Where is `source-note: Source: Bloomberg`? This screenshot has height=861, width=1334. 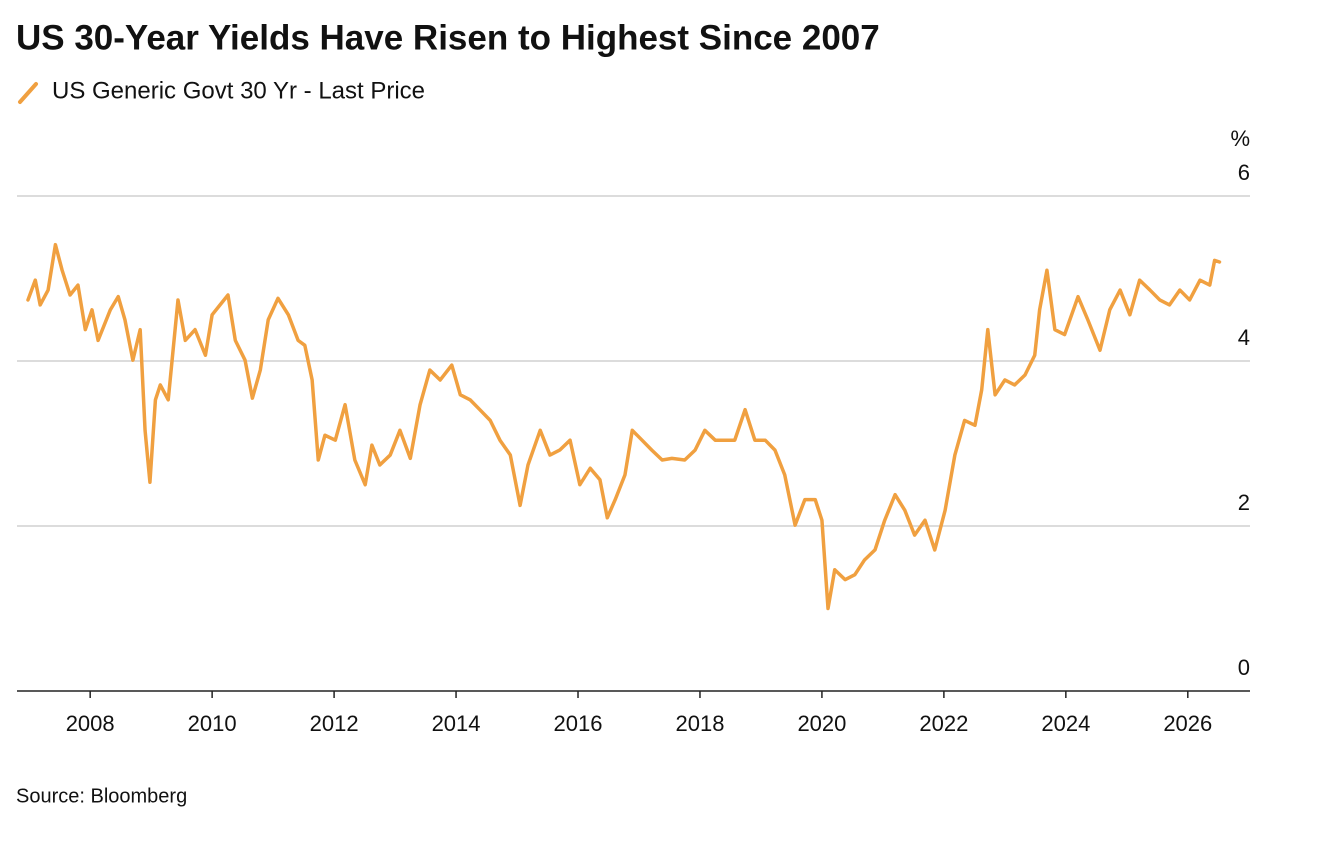
source-note: Source: Bloomberg is located at coordinates (101, 796).